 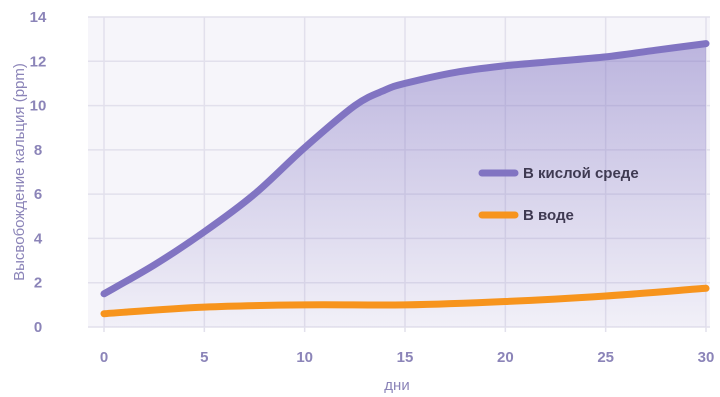 What do you see at coordinates (304, 357) in the screenshot?
I see `x-tick-label: 10` at bounding box center [304, 357].